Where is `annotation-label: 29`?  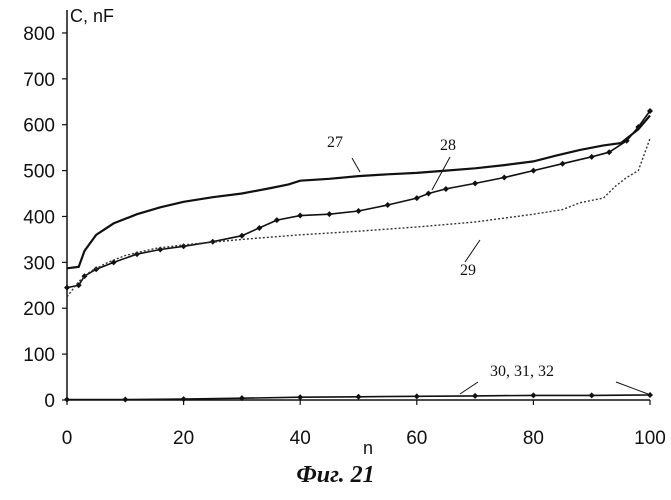
annotation-label: 29 is located at coordinates (468, 270).